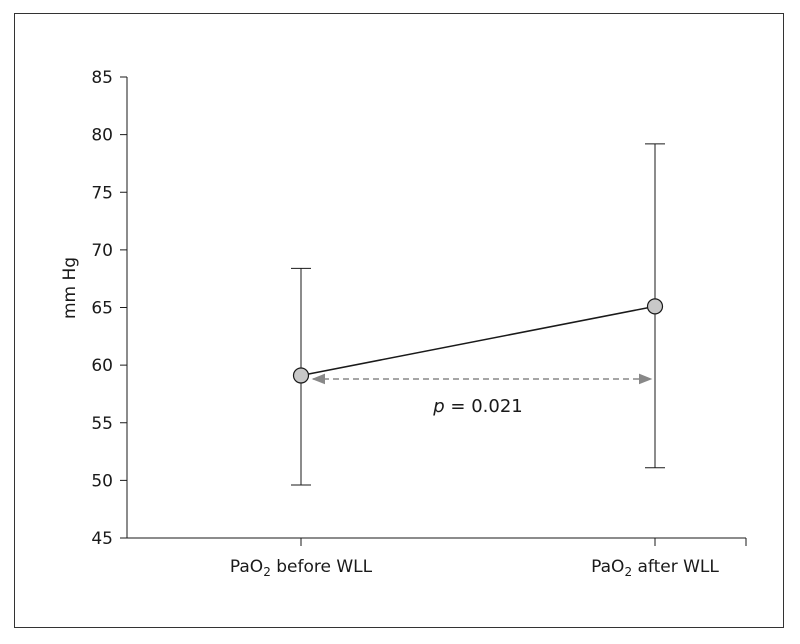  I want to click on y-tick-label: 80, so click(102, 136).